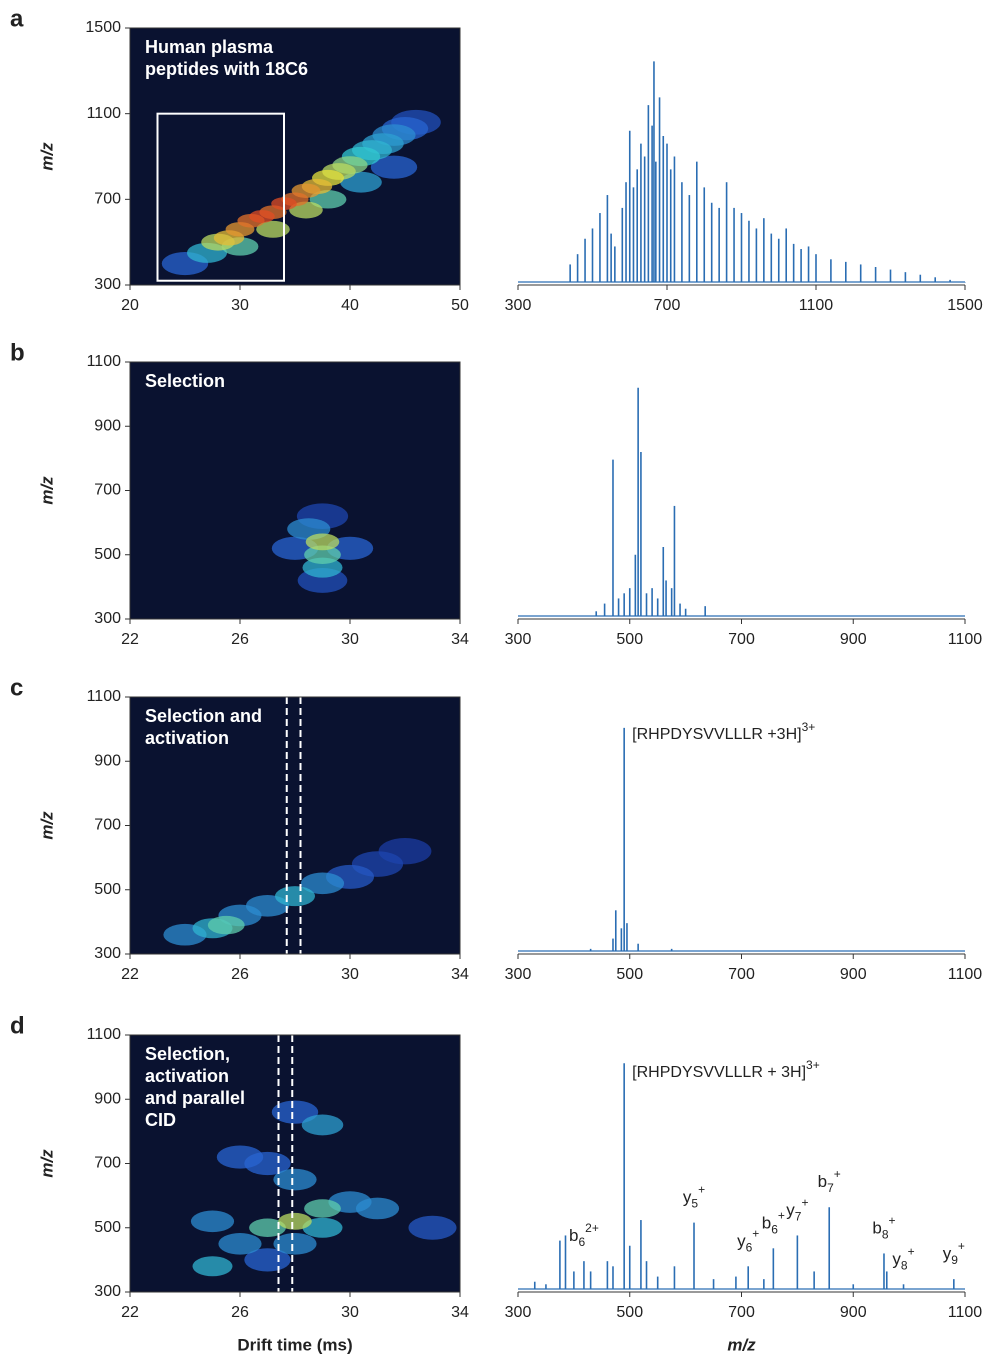 This screenshot has width=986, height=1359. What do you see at coordinates (885, 1235) in the screenshot?
I see `ion-index: 8` at bounding box center [885, 1235].